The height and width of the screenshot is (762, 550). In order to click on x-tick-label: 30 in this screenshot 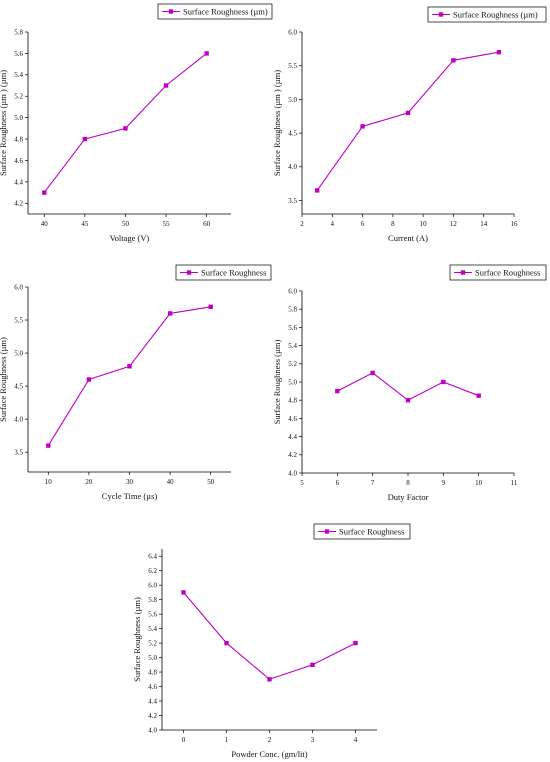, I will do `click(130, 482)`.